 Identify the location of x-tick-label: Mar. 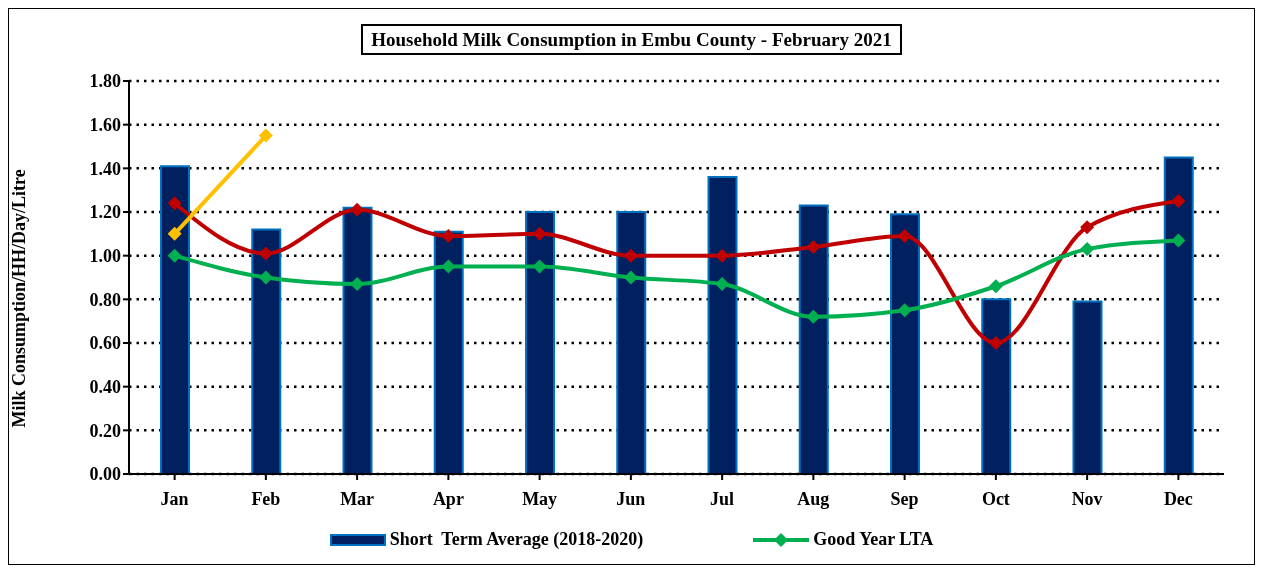
(357, 498).